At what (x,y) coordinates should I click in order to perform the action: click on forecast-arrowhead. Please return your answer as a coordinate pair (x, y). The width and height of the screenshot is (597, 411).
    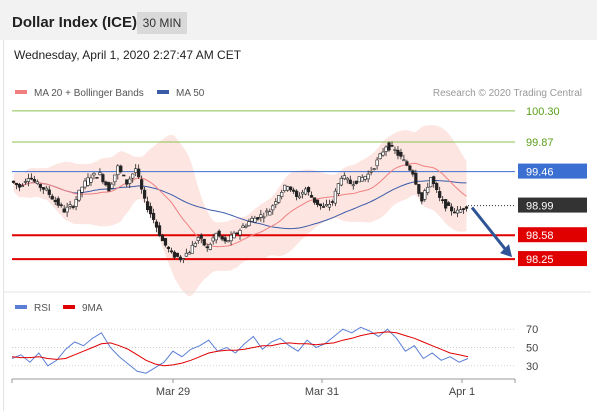
    Looking at the image, I should click on (506, 251).